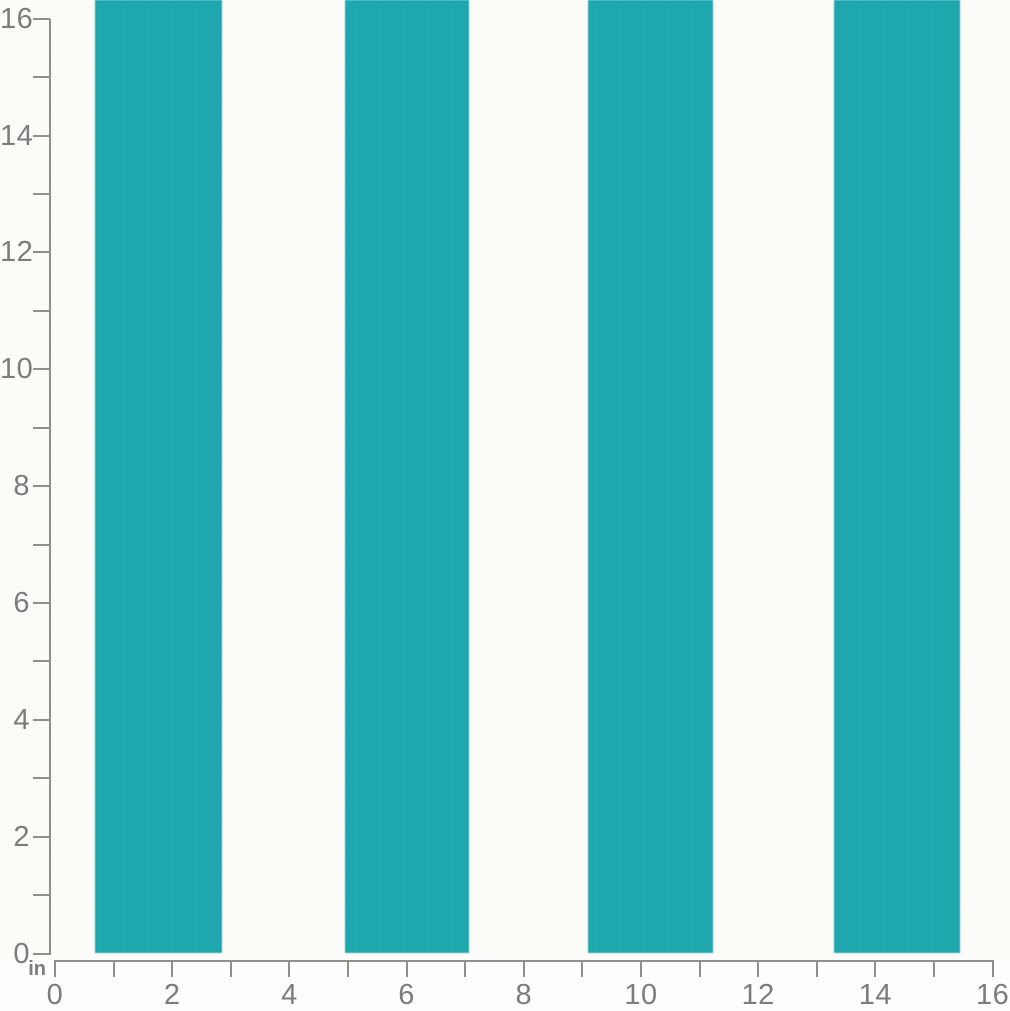 This screenshot has width=1010, height=1011. Describe the element at coordinates (21, 836) in the screenshot. I see `vertical-tick-label: 2` at that location.